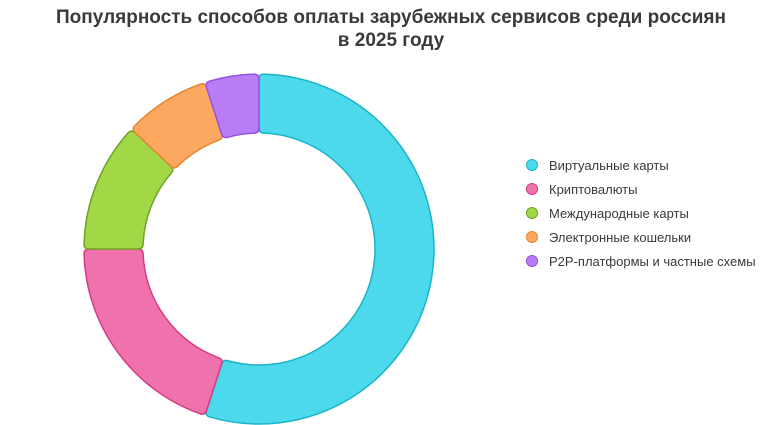  I want to click on legend-label: Международные карты, so click(619, 213).